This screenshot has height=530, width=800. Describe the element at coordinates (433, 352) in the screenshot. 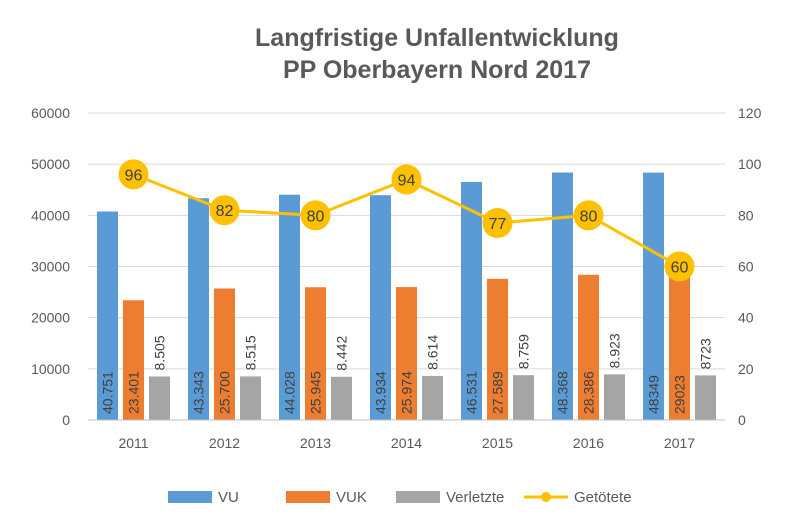

I see `bar-value-label: 8.614` at that location.